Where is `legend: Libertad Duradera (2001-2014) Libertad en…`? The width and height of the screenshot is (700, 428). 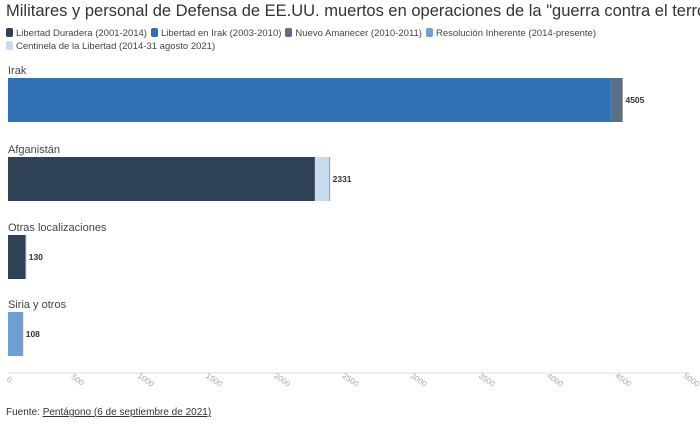
legend: Libertad Duradera (2001-2014) Libertad en… is located at coordinates (306, 40).